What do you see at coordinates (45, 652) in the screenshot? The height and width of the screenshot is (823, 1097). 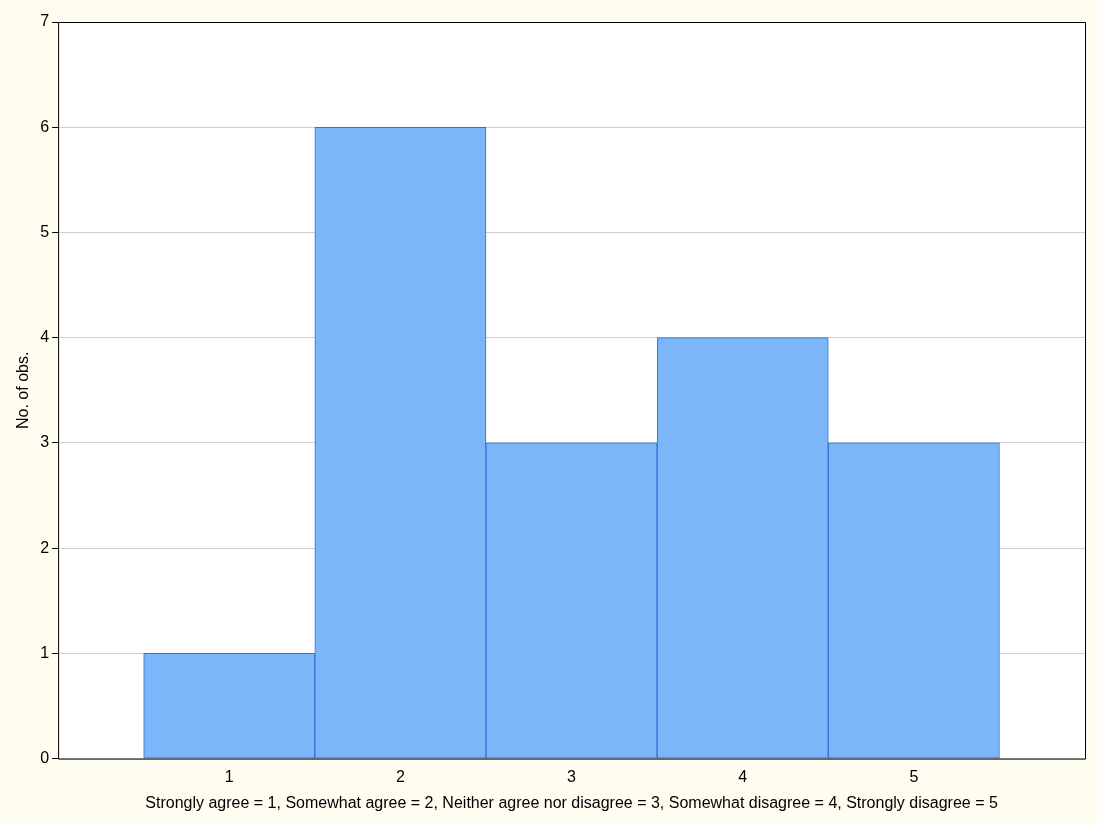 I see `y-tick-label: 1` at bounding box center [45, 652].